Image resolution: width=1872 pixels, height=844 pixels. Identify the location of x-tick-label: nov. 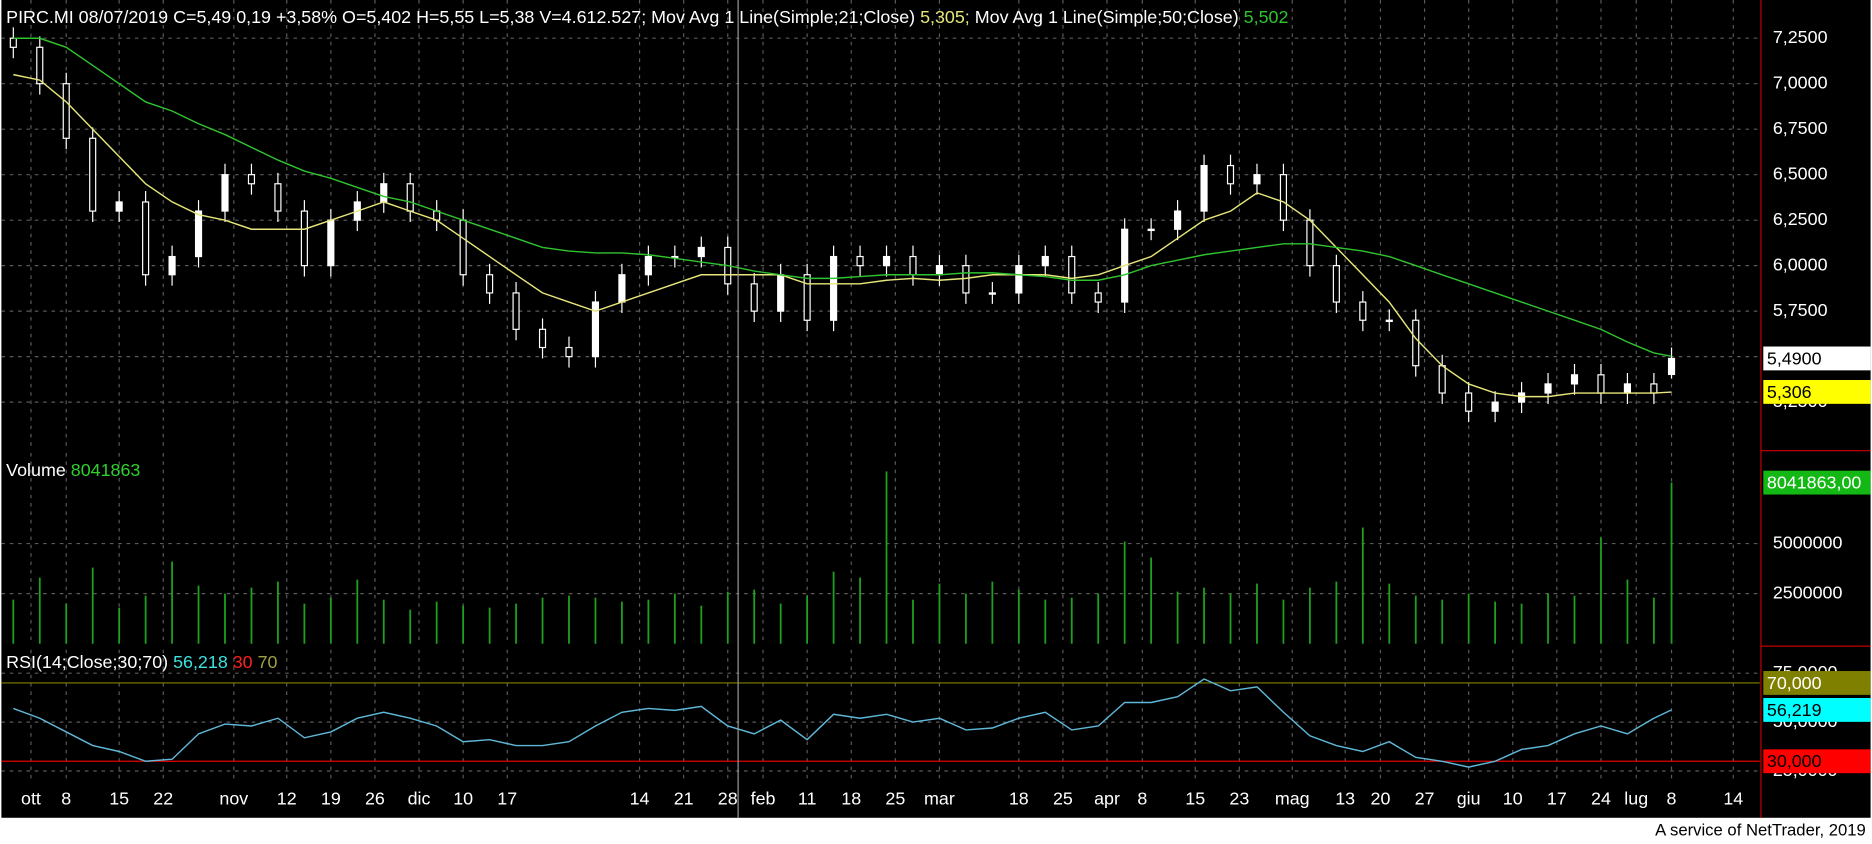
(233, 799).